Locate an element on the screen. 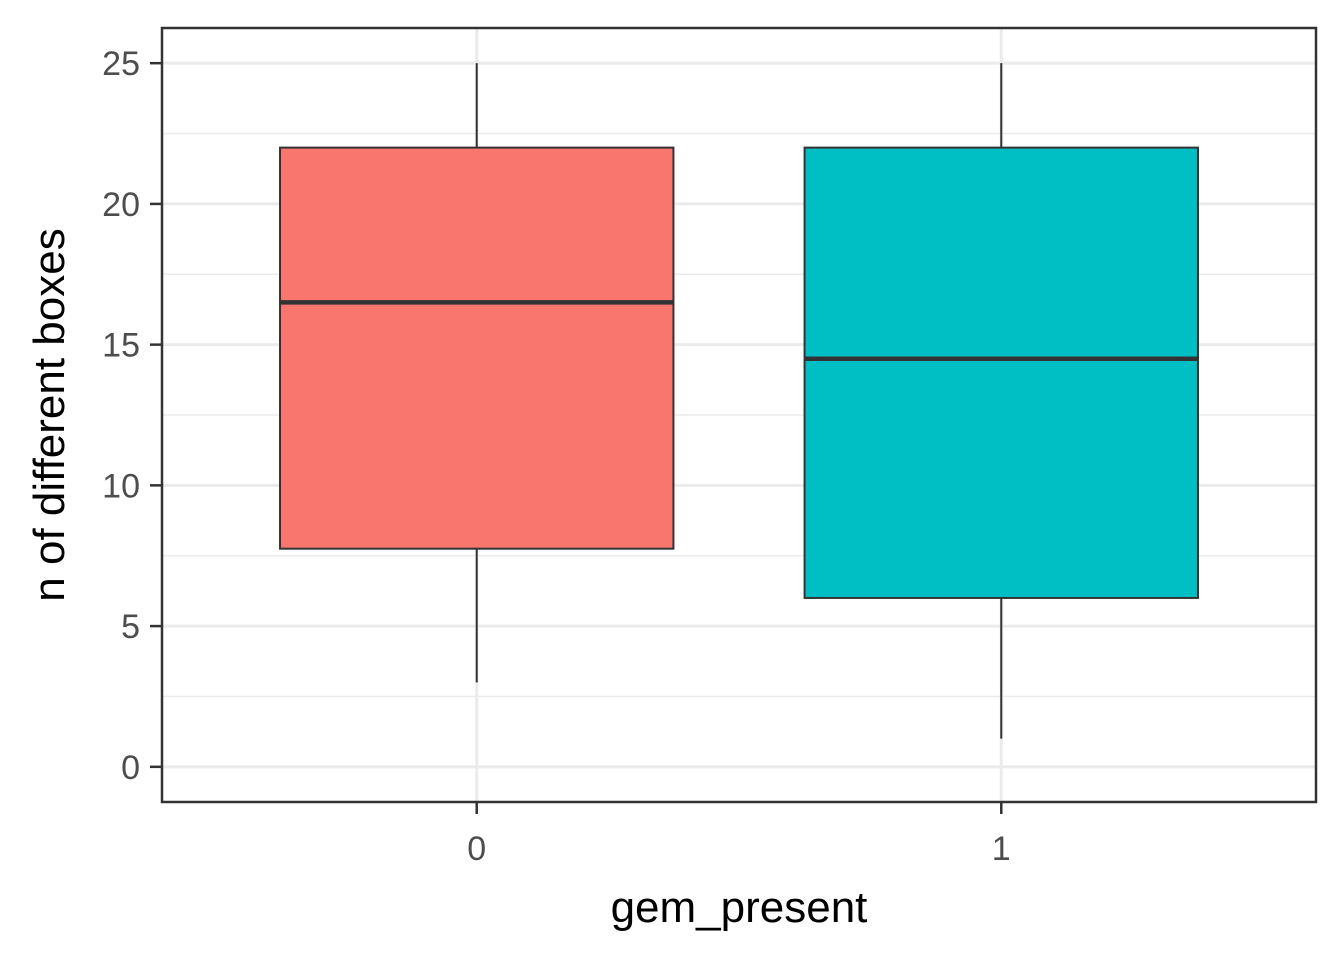 Image resolution: width=1344 pixels, height=960 pixels. x-tick-label: 1 is located at coordinates (1001, 849).